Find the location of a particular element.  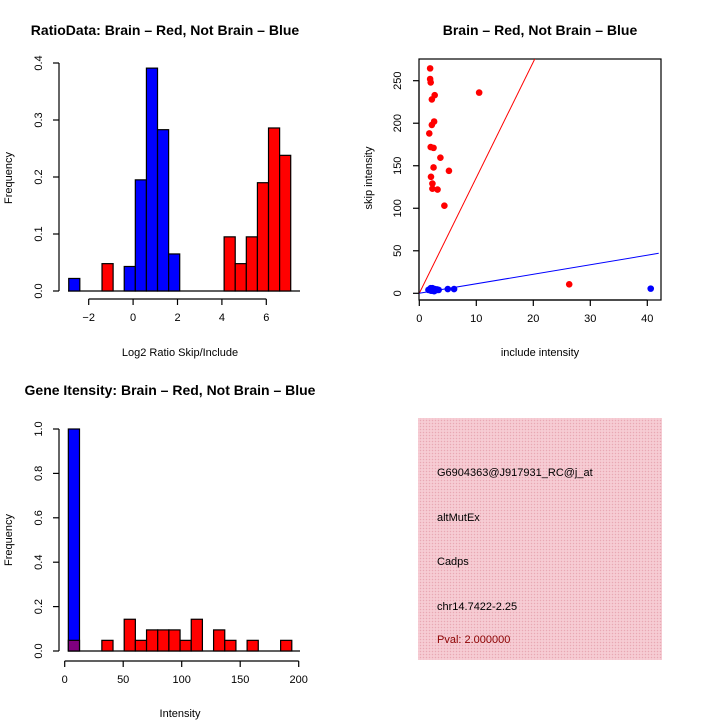

x-tick-label: 40 is located at coordinates (647, 319).